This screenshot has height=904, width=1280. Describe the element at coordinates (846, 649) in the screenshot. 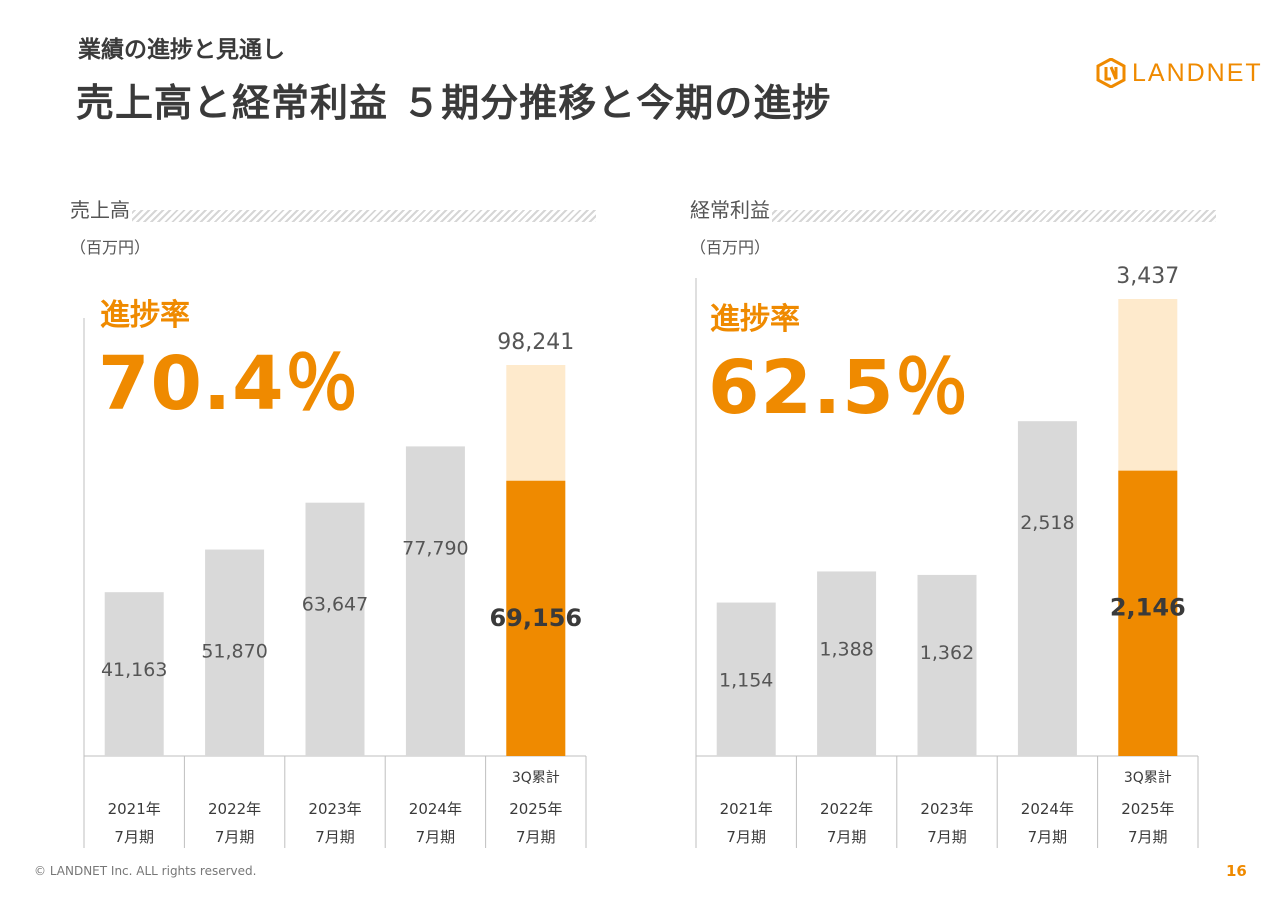

I see `value-label: 1,388` at that location.